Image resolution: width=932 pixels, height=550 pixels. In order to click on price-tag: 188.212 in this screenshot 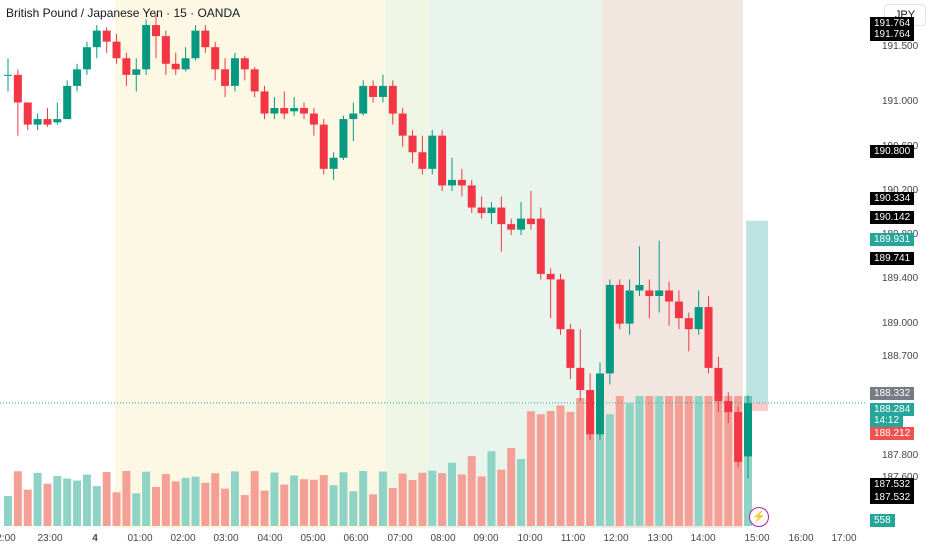, I will do `click(892, 433)`.